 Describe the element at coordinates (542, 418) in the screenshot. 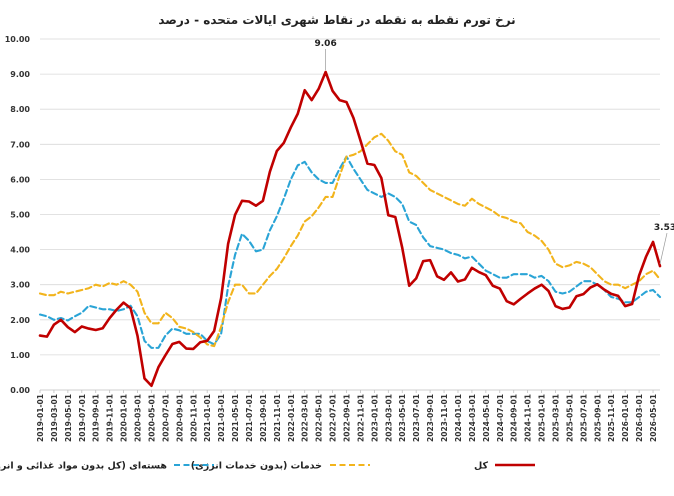

I see `x-tick-label: 2025-01-01` at that location.